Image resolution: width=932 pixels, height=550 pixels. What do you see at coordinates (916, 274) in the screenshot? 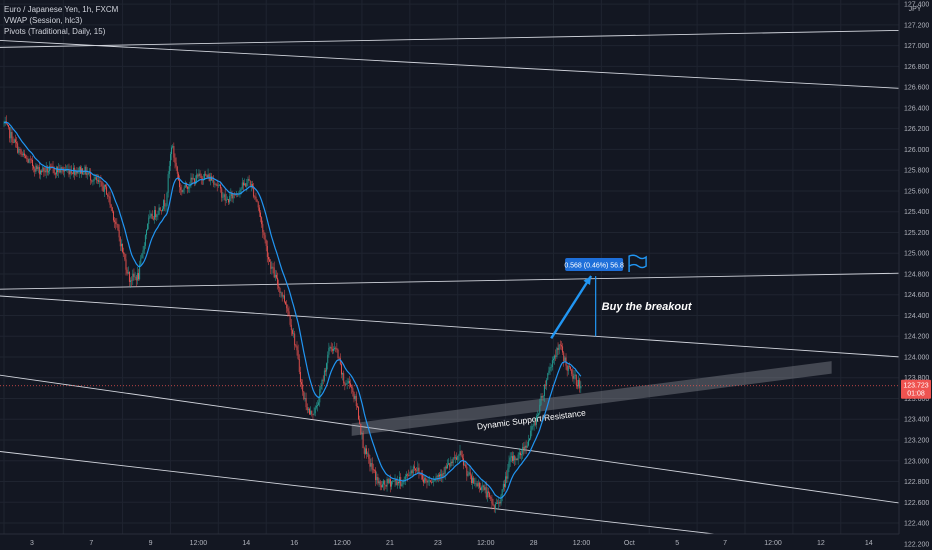
I see `y-tick-label: 124.800` at bounding box center [916, 274].